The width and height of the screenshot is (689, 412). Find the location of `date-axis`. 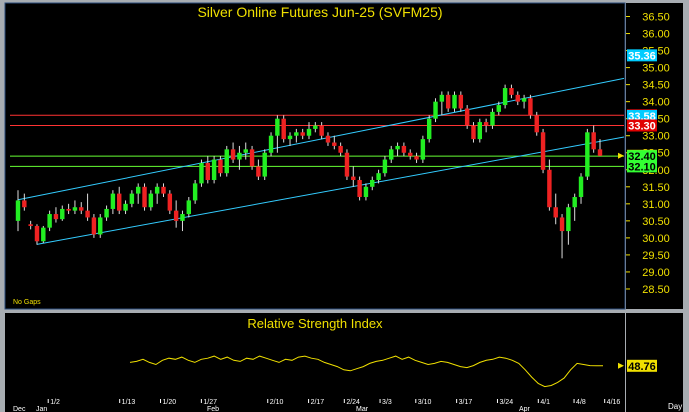

date-axis is located at coordinates (315, 405).